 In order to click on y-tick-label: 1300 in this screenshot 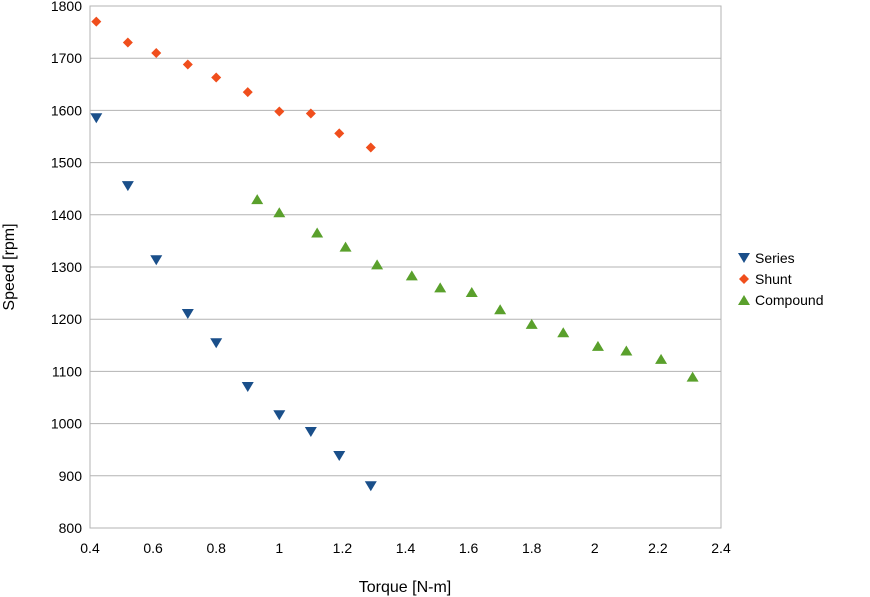, I will do `click(66, 267)`.